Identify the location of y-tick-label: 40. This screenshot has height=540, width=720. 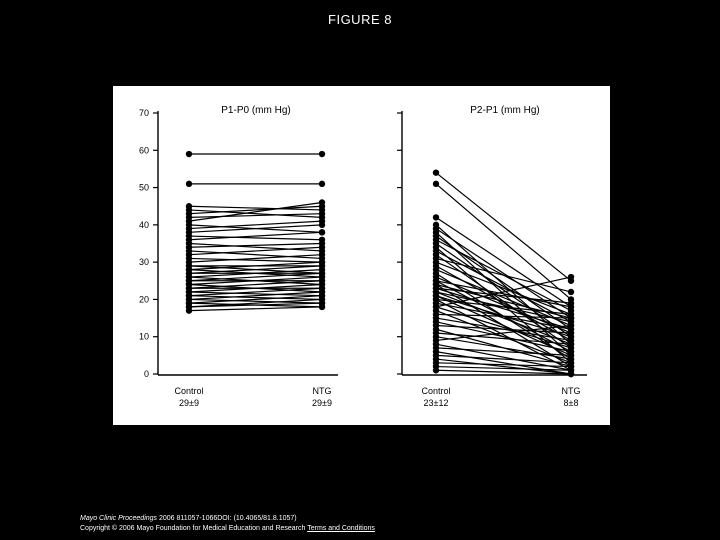
(144, 225).